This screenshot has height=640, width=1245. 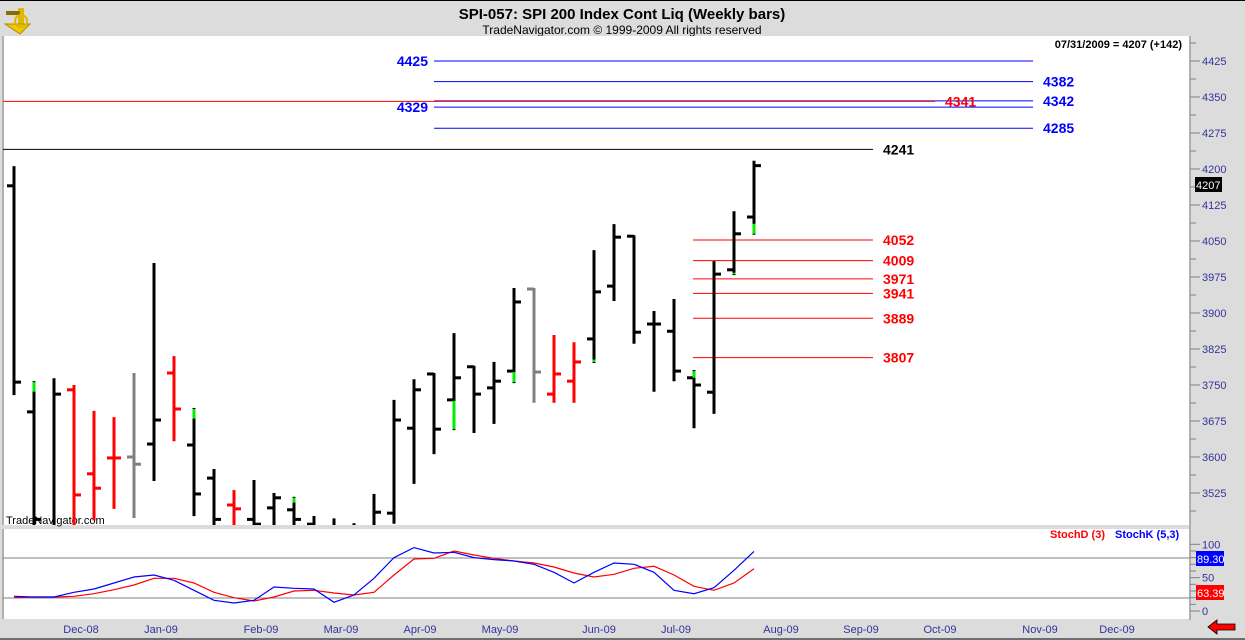 What do you see at coordinates (780, 630) in the screenshot?
I see `date-tick-label: Aug-09` at bounding box center [780, 630].